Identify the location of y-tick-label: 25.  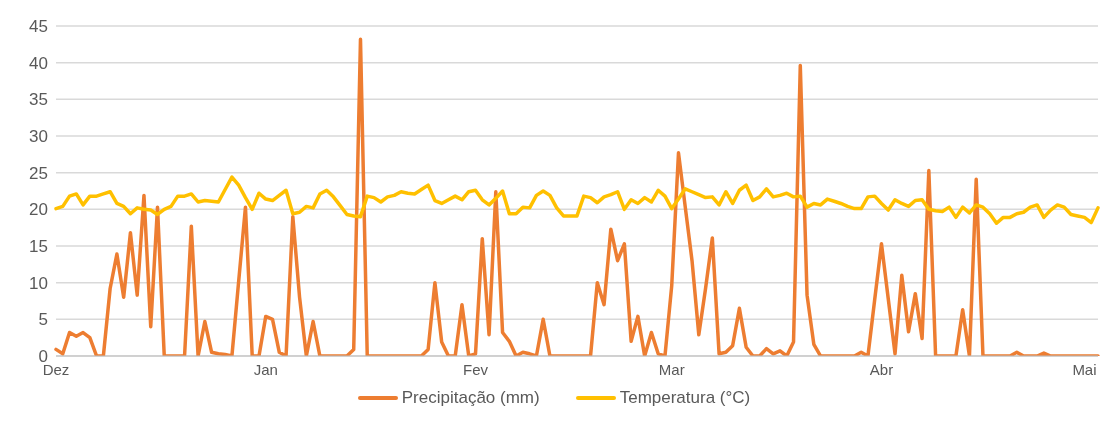
(38, 173).